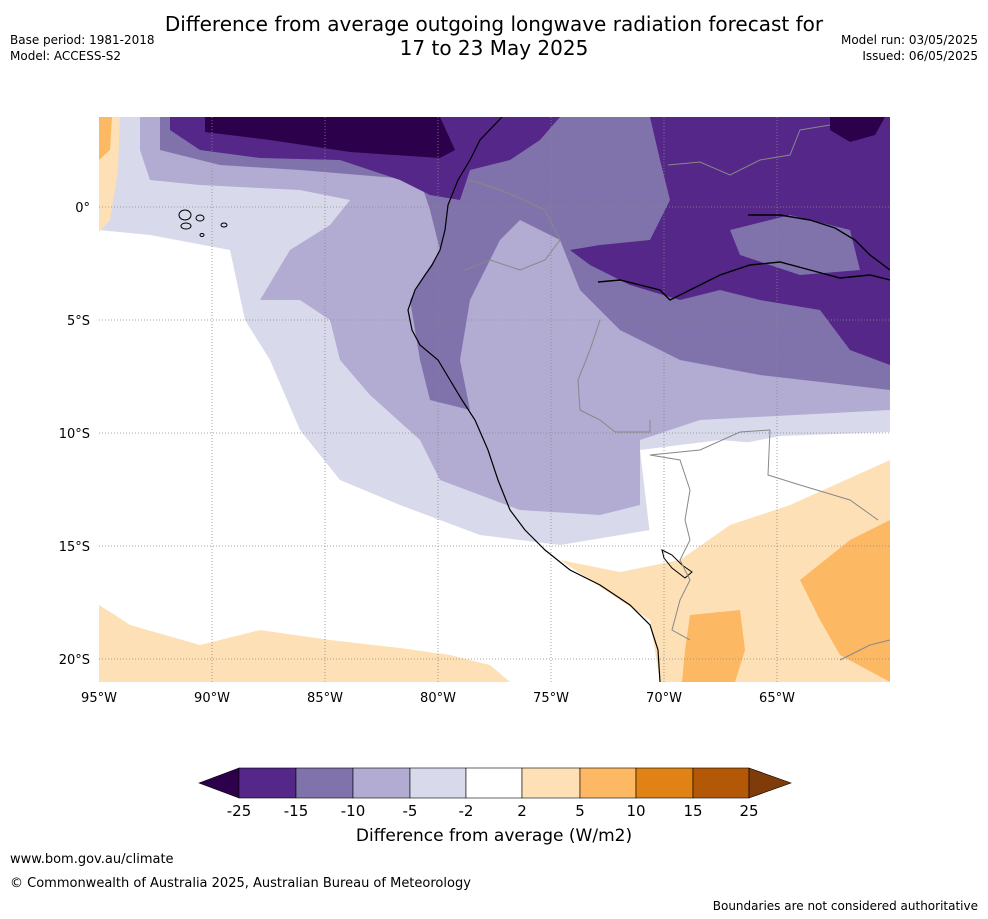 The height and width of the screenshot is (919, 988). I want to click on coastline-amazon, so click(743, 281).